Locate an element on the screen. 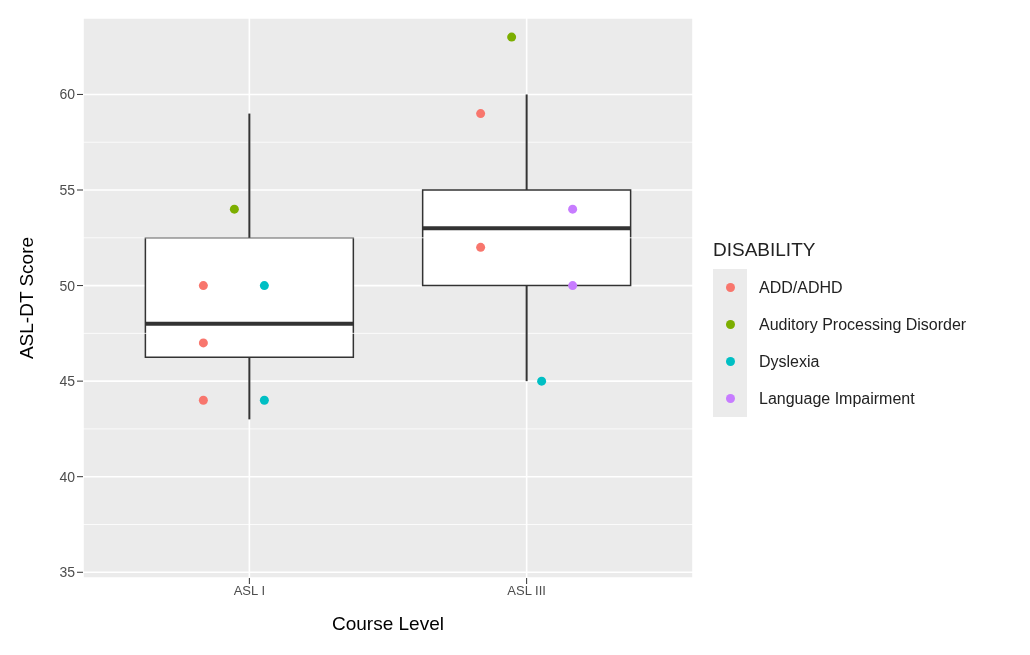 This screenshot has width=1030, height=655. y-tick-label: 45 is located at coordinates (67, 381).